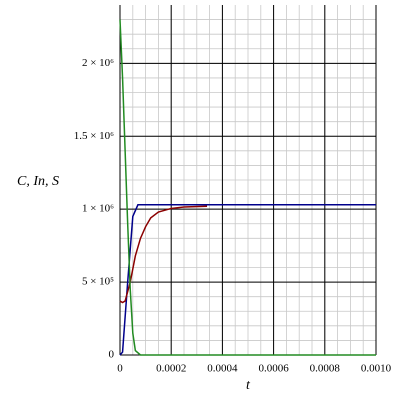  Describe the element at coordinates (222, 369) in the screenshot. I see `x-tick-label: 0.0004` at that location.